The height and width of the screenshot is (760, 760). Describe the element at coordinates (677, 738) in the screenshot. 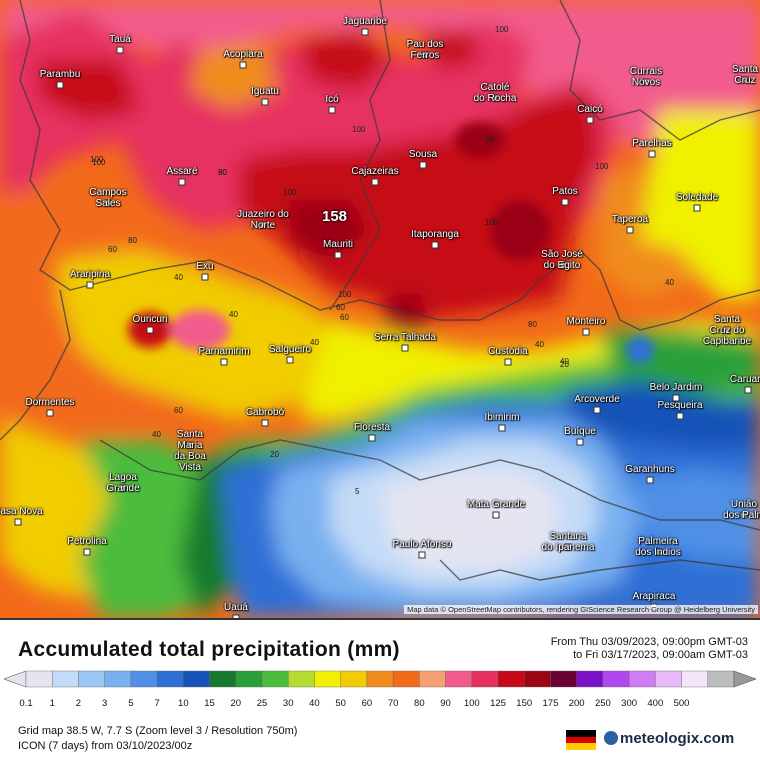

I see `brand-text: meteologix.com` at that location.